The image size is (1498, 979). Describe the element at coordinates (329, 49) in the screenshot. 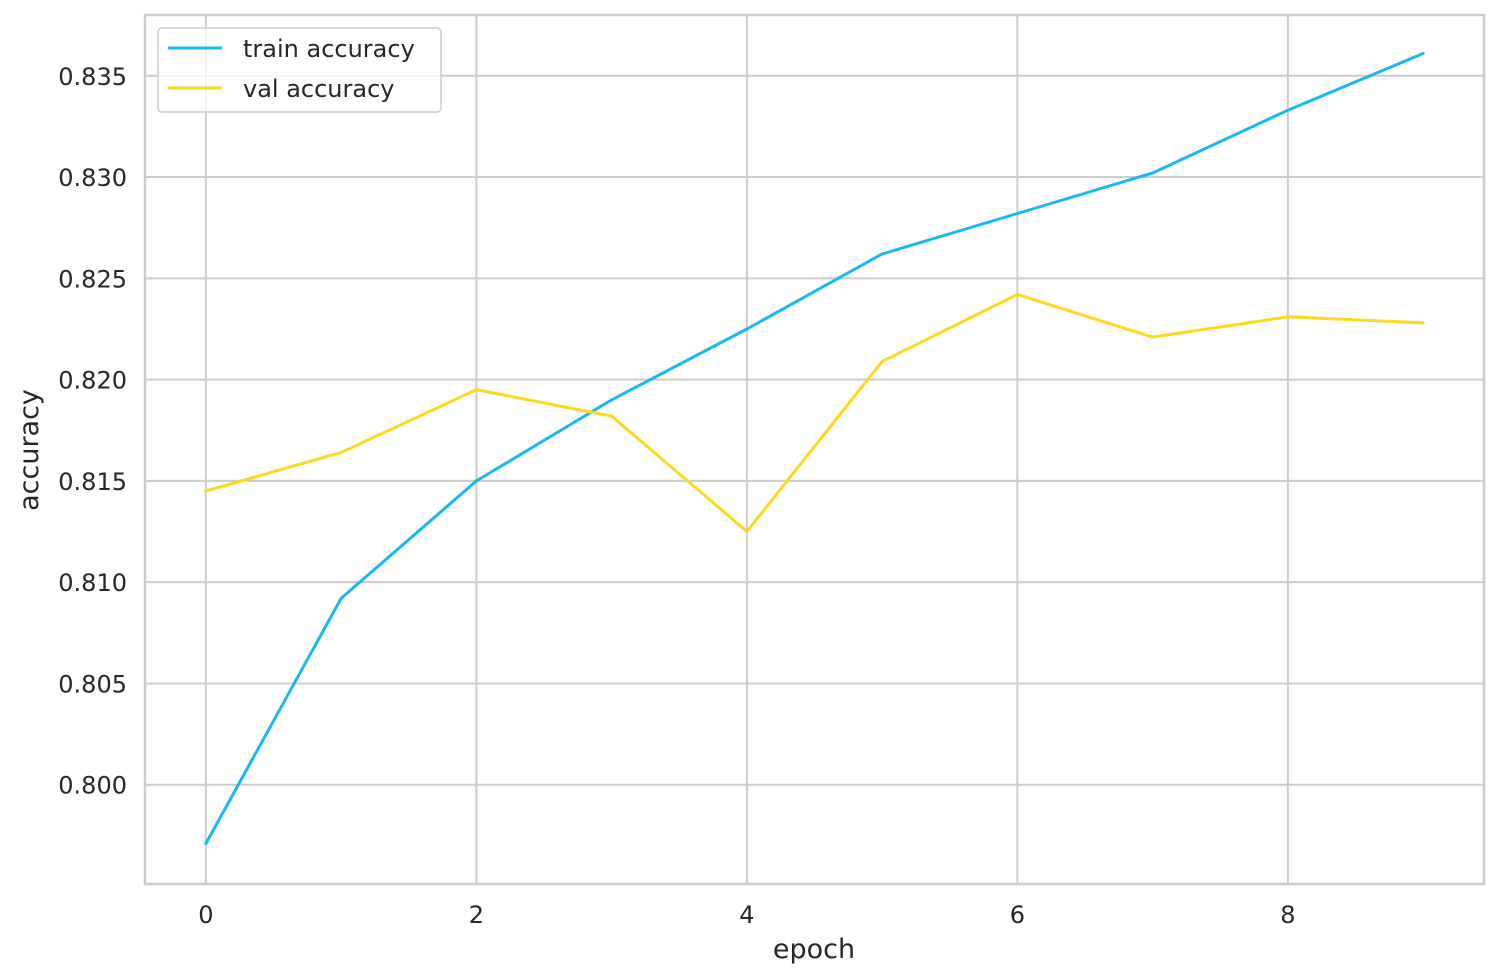

I see `legend-label-train-accuracy: train accuracy` at that location.